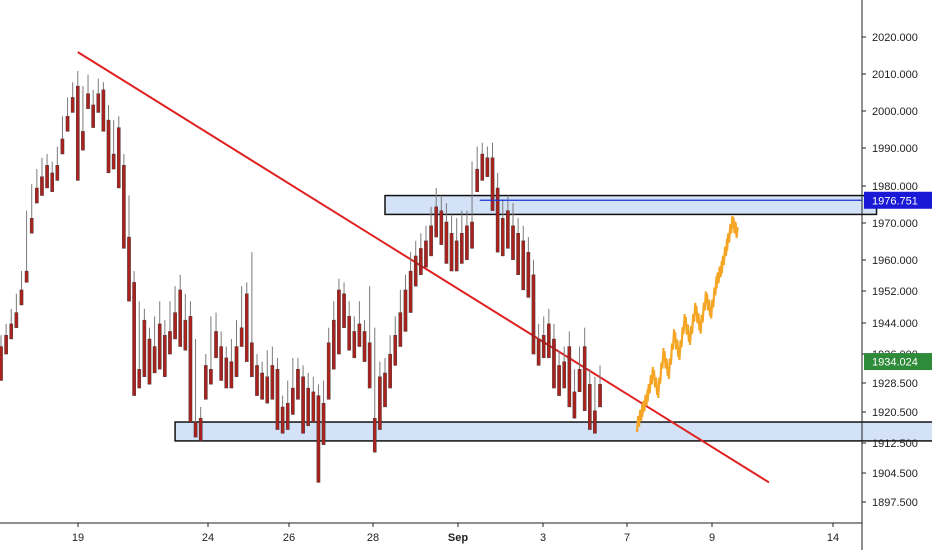 The image size is (932, 550). What do you see at coordinates (553, 431) in the screenshot?
I see `support-zone` at bounding box center [553, 431].